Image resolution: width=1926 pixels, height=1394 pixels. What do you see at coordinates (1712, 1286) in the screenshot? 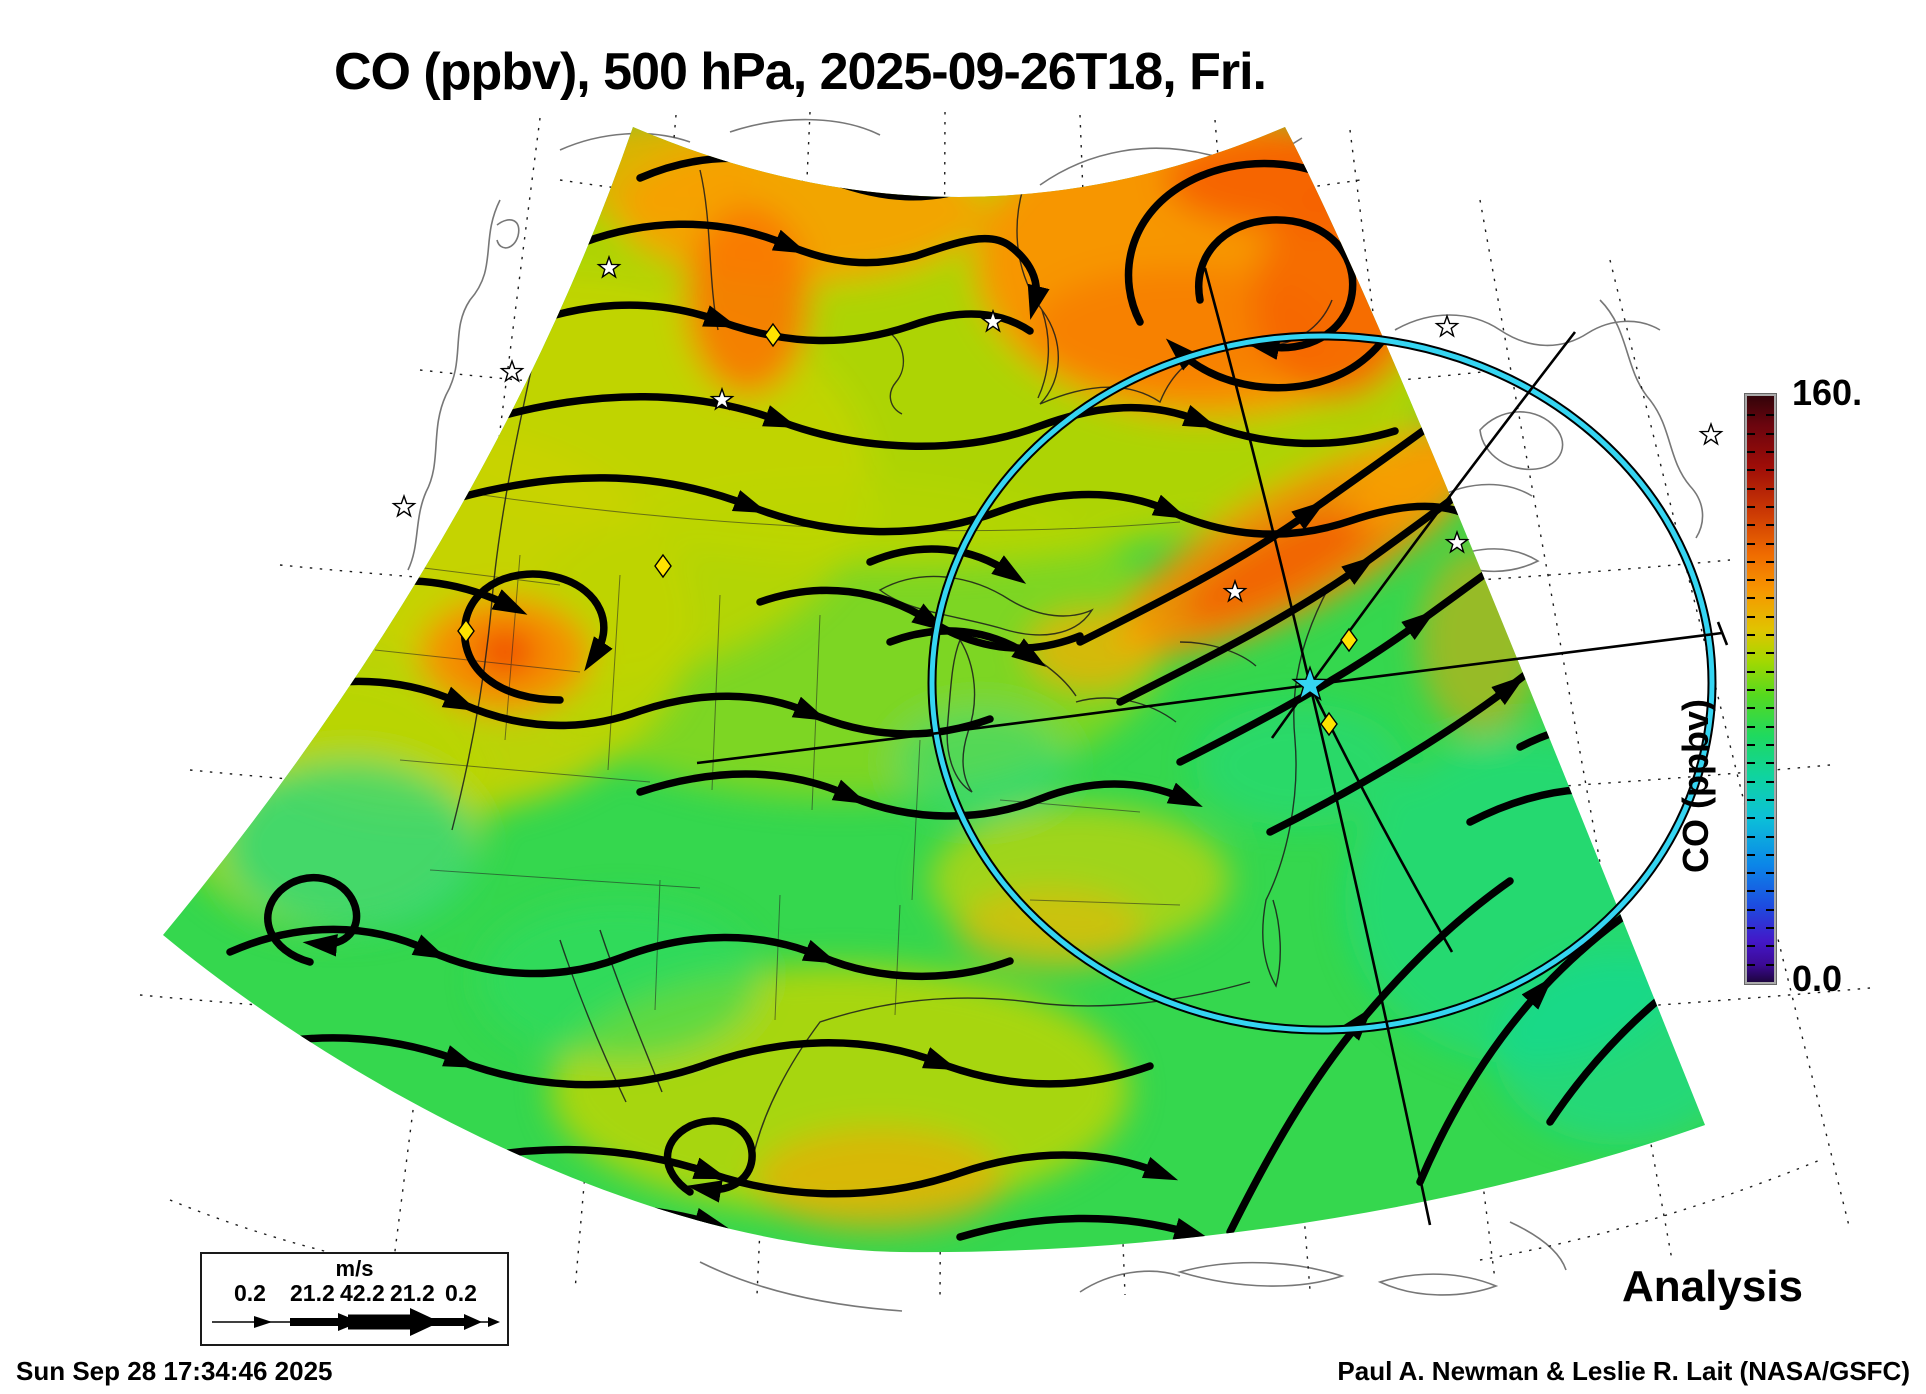
I see `analysis-label: Analysis` at bounding box center [1712, 1286].